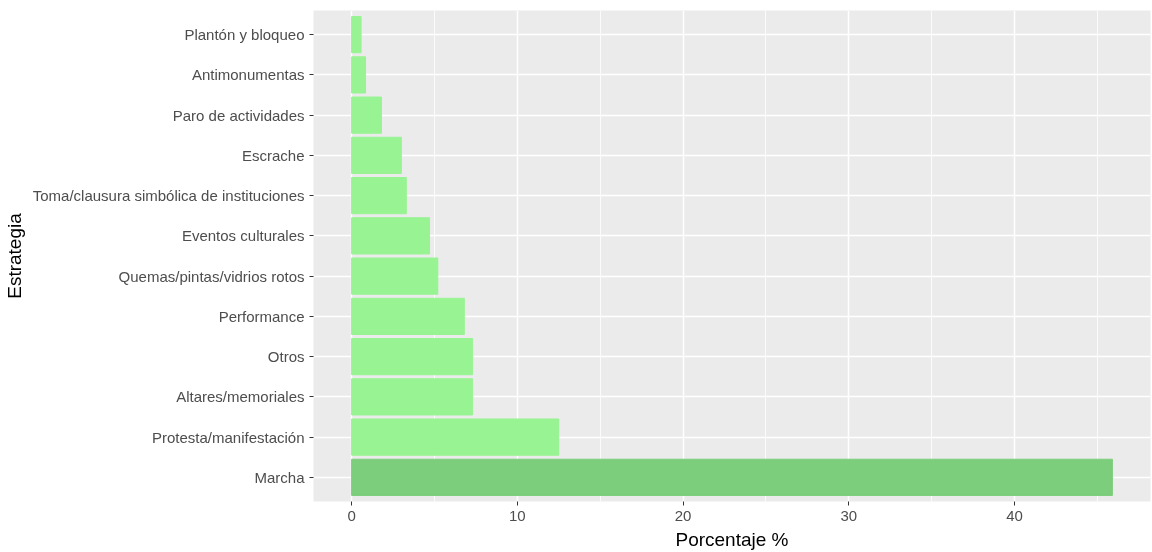 The width and height of the screenshot is (1152, 552). What do you see at coordinates (261, 316) in the screenshot?
I see `y-tick-label: Performance` at bounding box center [261, 316].